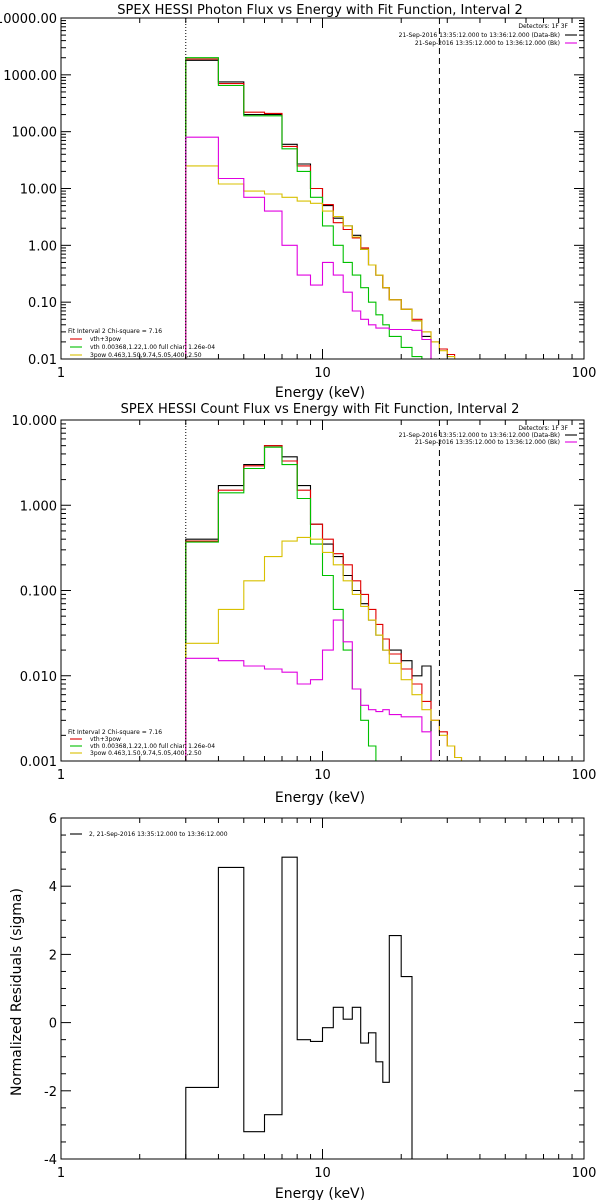  What do you see at coordinates (115, 331) in the screenshot?
I see `photon-fit-text-0: Fit Interval 2 Chi-square = 7.16` at bounding box center [115, 331].